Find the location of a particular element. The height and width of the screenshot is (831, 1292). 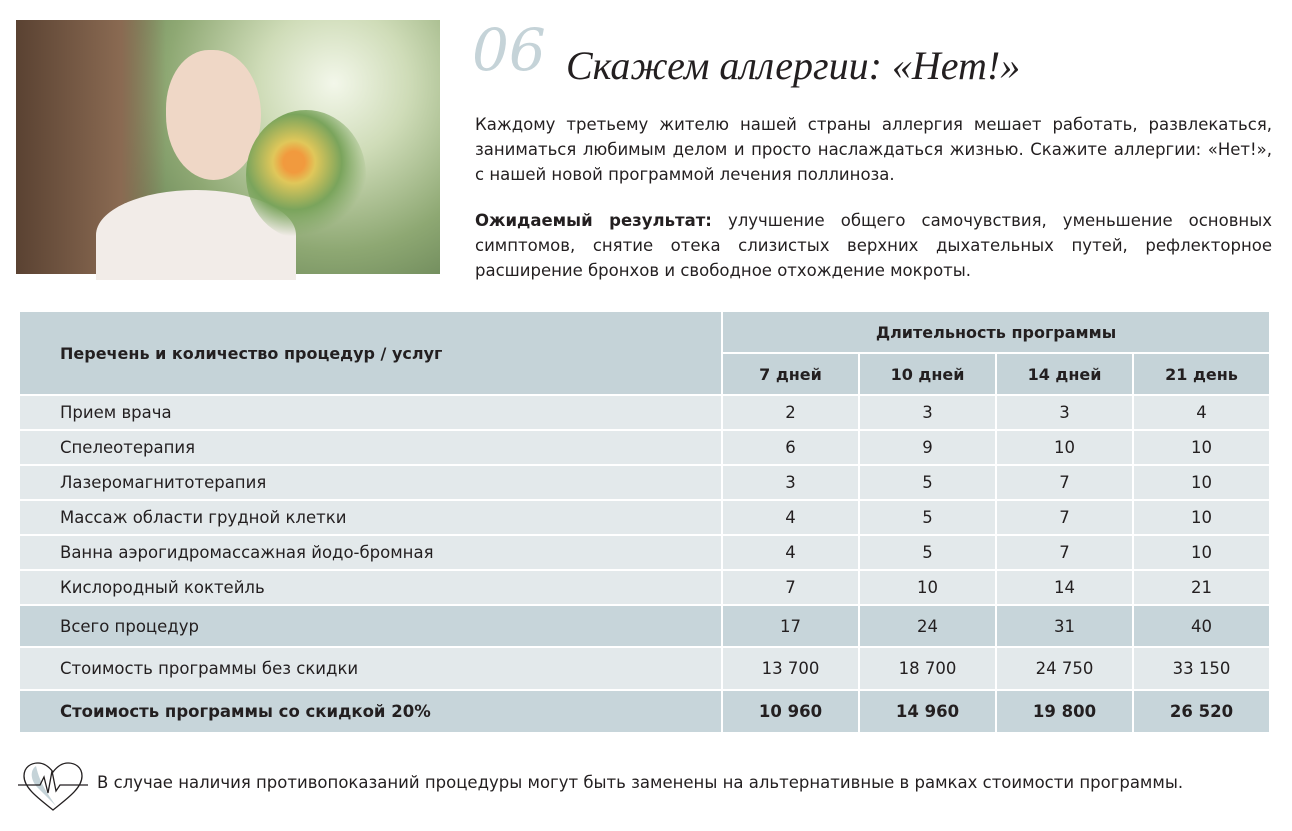

row-value: 21 is located at coordinates (1201, 587).